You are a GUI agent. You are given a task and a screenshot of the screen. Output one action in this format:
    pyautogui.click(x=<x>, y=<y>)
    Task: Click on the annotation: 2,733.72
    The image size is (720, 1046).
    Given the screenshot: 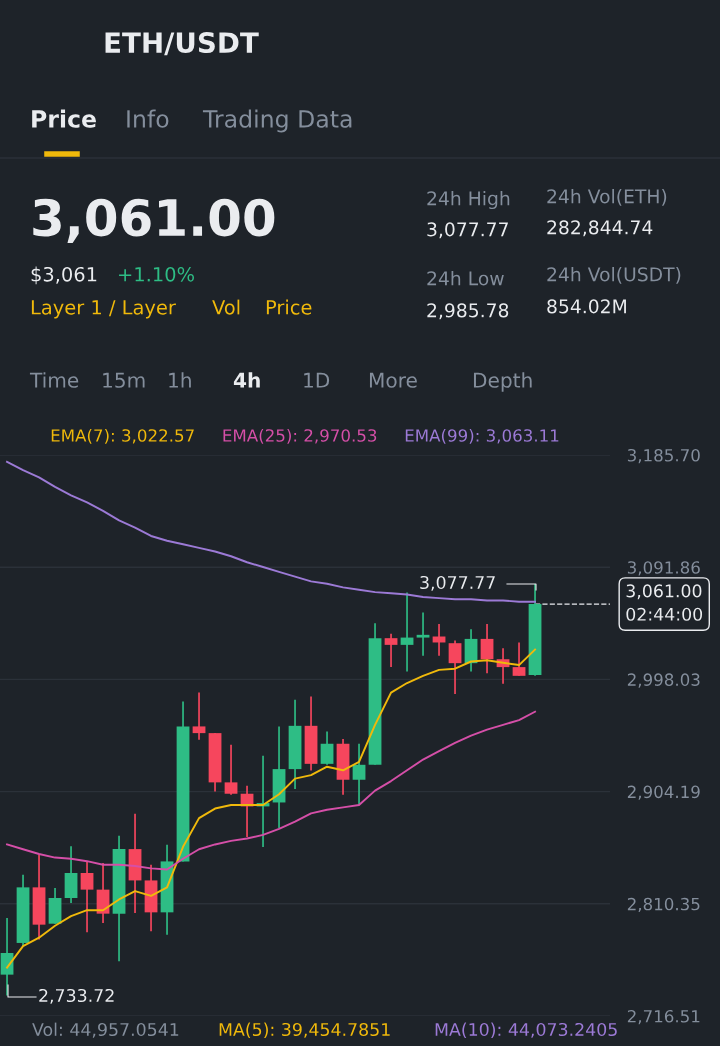 What is the action you would take?
    pyautogui.click(x=76, y=996)
    